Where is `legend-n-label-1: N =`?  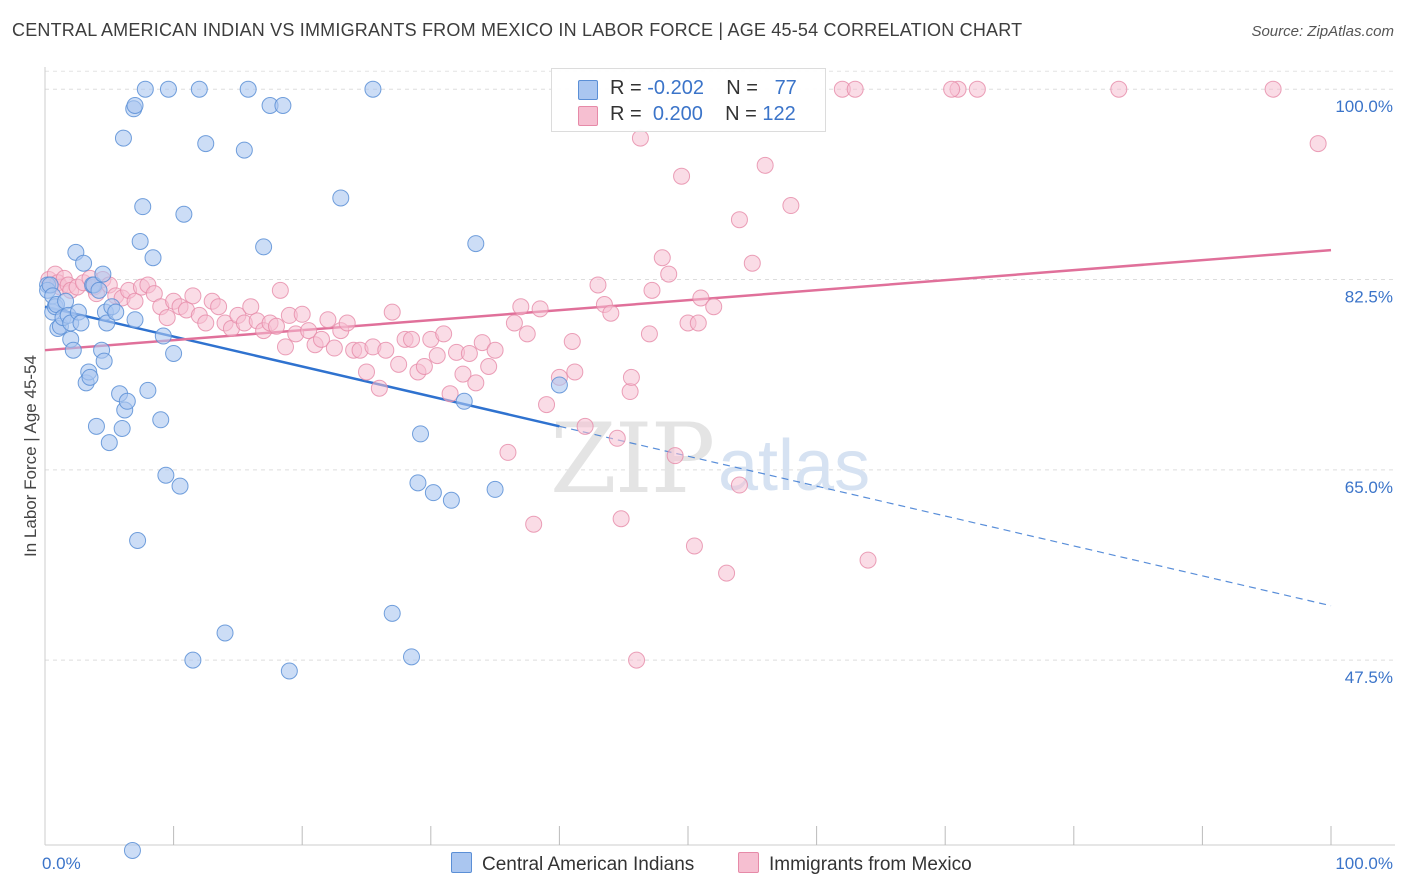
legend-n-label-1: N = is located at coordinates (742, 88).